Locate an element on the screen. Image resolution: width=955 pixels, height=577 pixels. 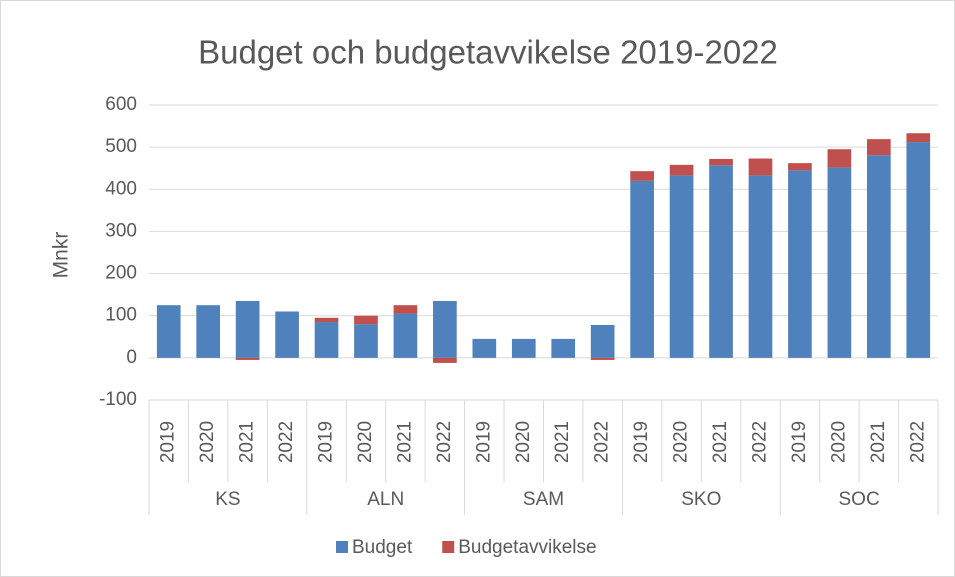
y-tick-label: -100 is located at coordinates (118, 399).